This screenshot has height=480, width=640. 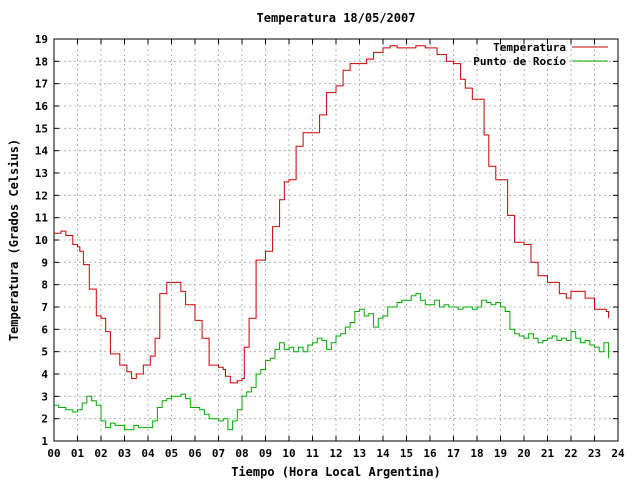 What do you see at coordinates (594, 453) in the screenshot?
I see `x-tick-label: 23` at bounding box center [594, 453].